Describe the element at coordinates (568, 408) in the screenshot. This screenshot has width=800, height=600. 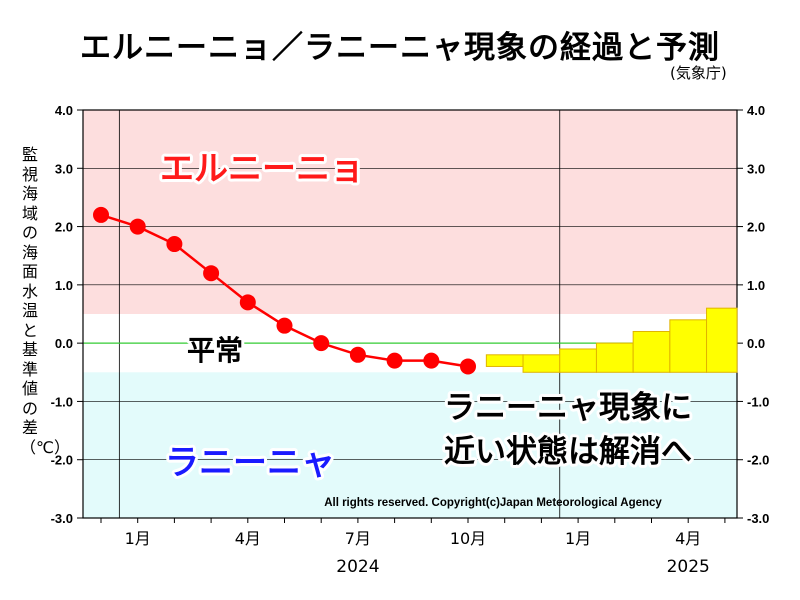
I see `annotation-text: ラニーニャ現象に` at that location.